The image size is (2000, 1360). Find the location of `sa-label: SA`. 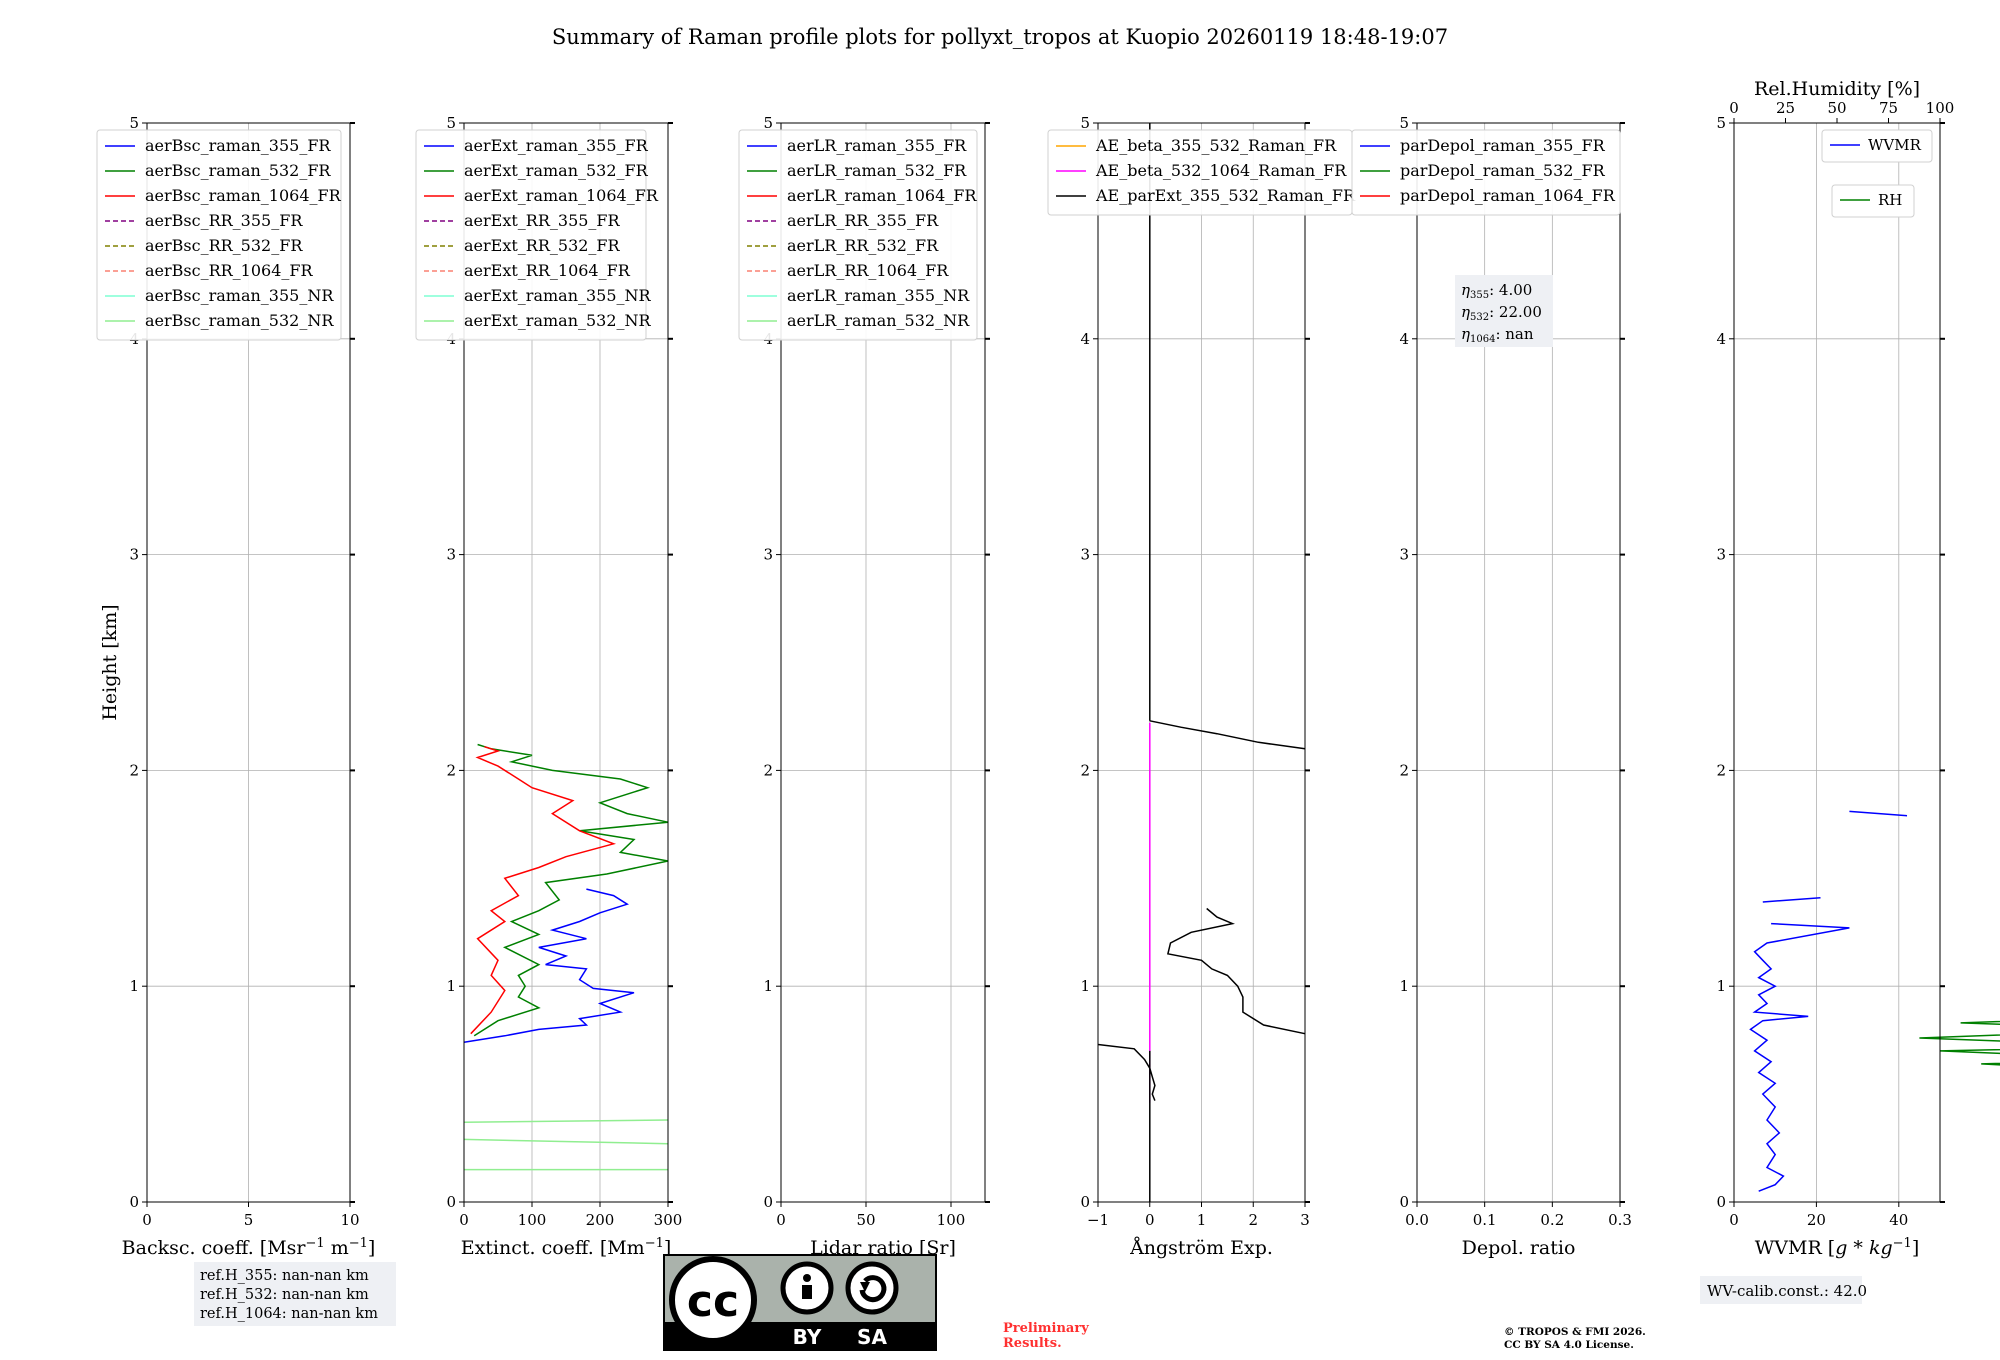

sa-label: SA is located at coordinates (872, 1337).